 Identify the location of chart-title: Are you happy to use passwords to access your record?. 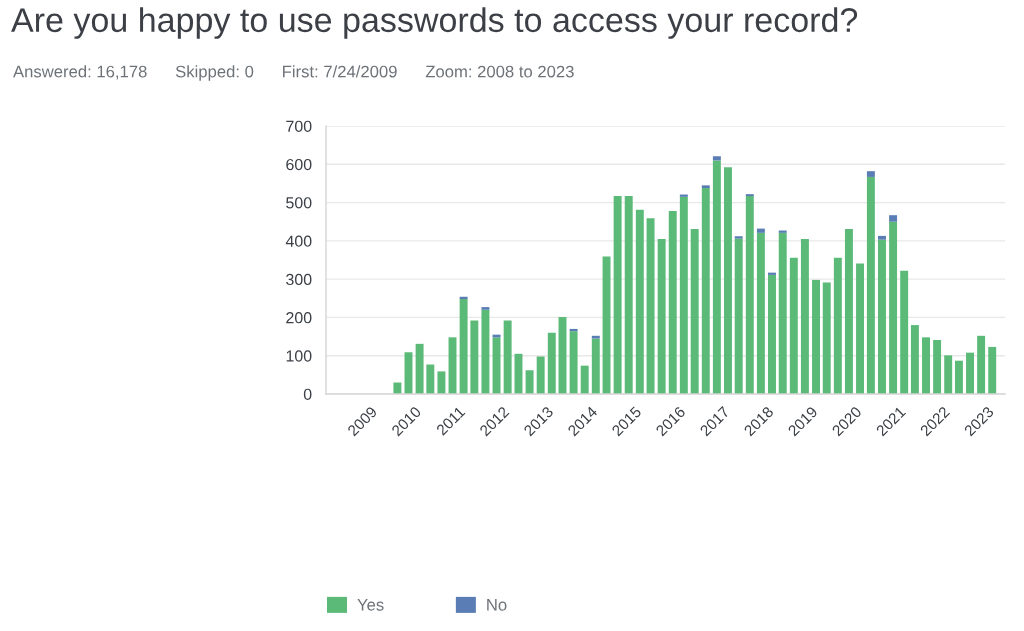
(434, 23).